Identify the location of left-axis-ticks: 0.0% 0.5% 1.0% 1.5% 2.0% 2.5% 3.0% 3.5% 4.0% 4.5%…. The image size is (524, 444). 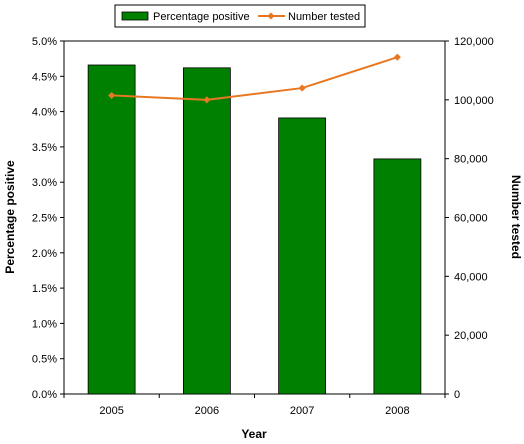
(48, 218).